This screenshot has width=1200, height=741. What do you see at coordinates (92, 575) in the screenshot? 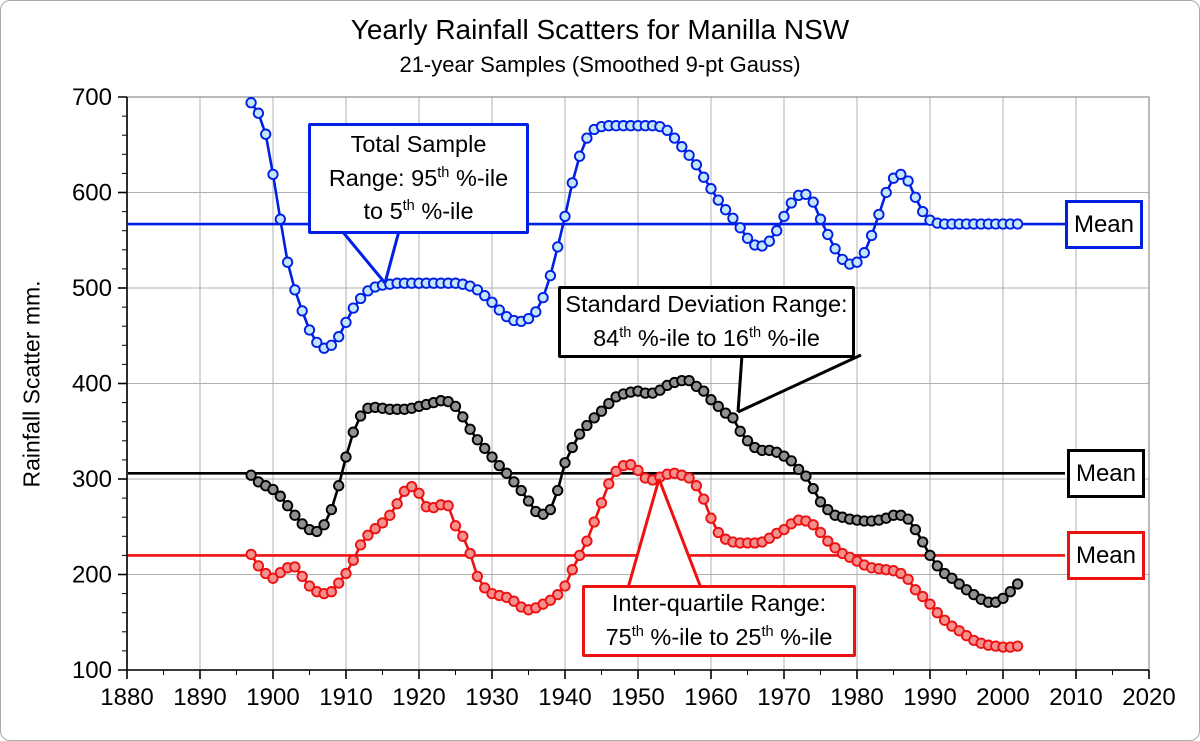
I see `y-tick-label: 200` at bounding box center [92, 575].